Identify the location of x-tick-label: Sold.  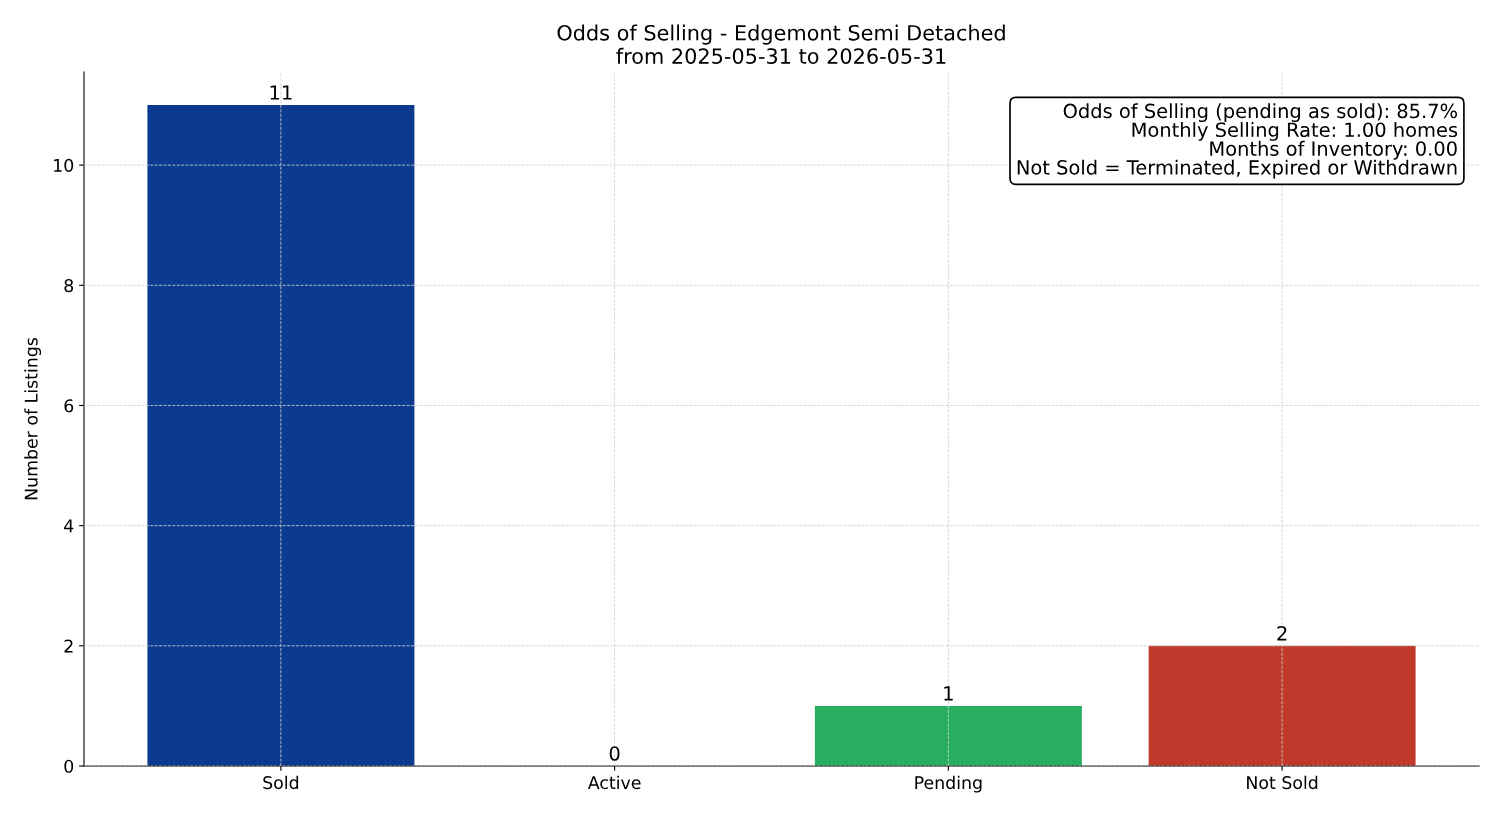
(281, 782).